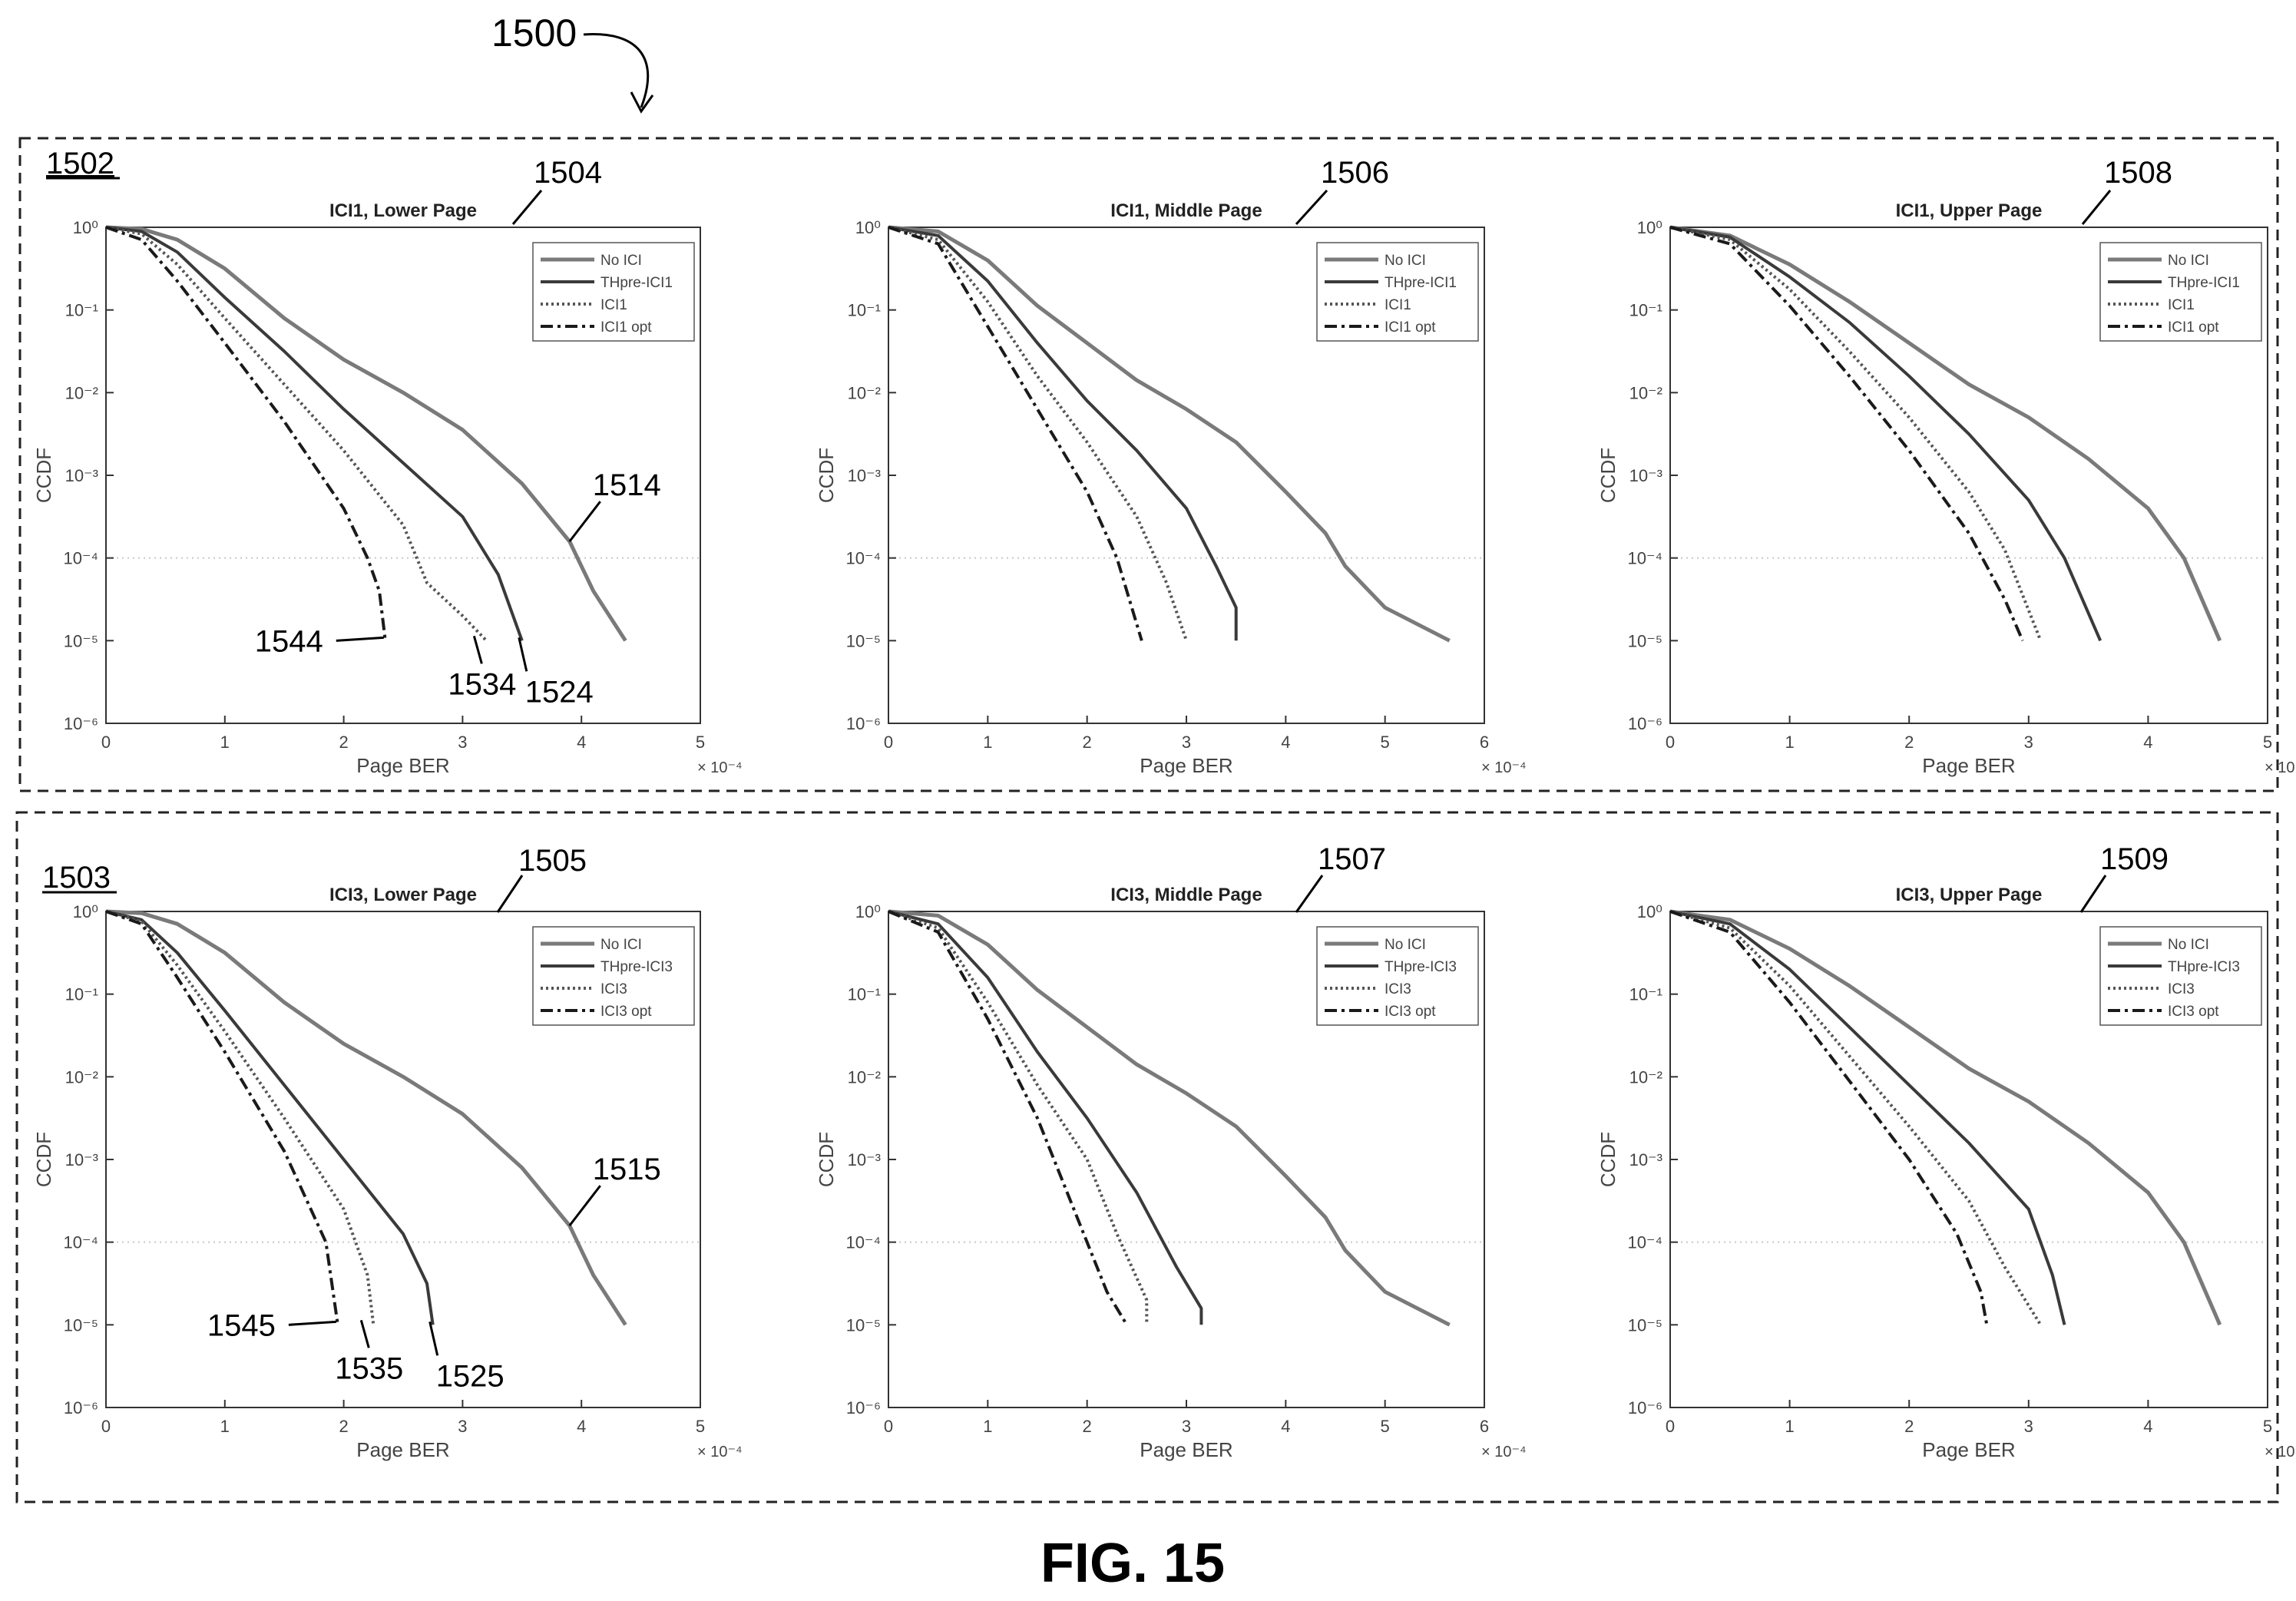 The width and height of the screenshot is (2296, 1601). What do you see at coordinates (1645, 641) in the screenshot?
I see `y-tick-label: 10⁻⁵` at bounding box center [1645, 641].